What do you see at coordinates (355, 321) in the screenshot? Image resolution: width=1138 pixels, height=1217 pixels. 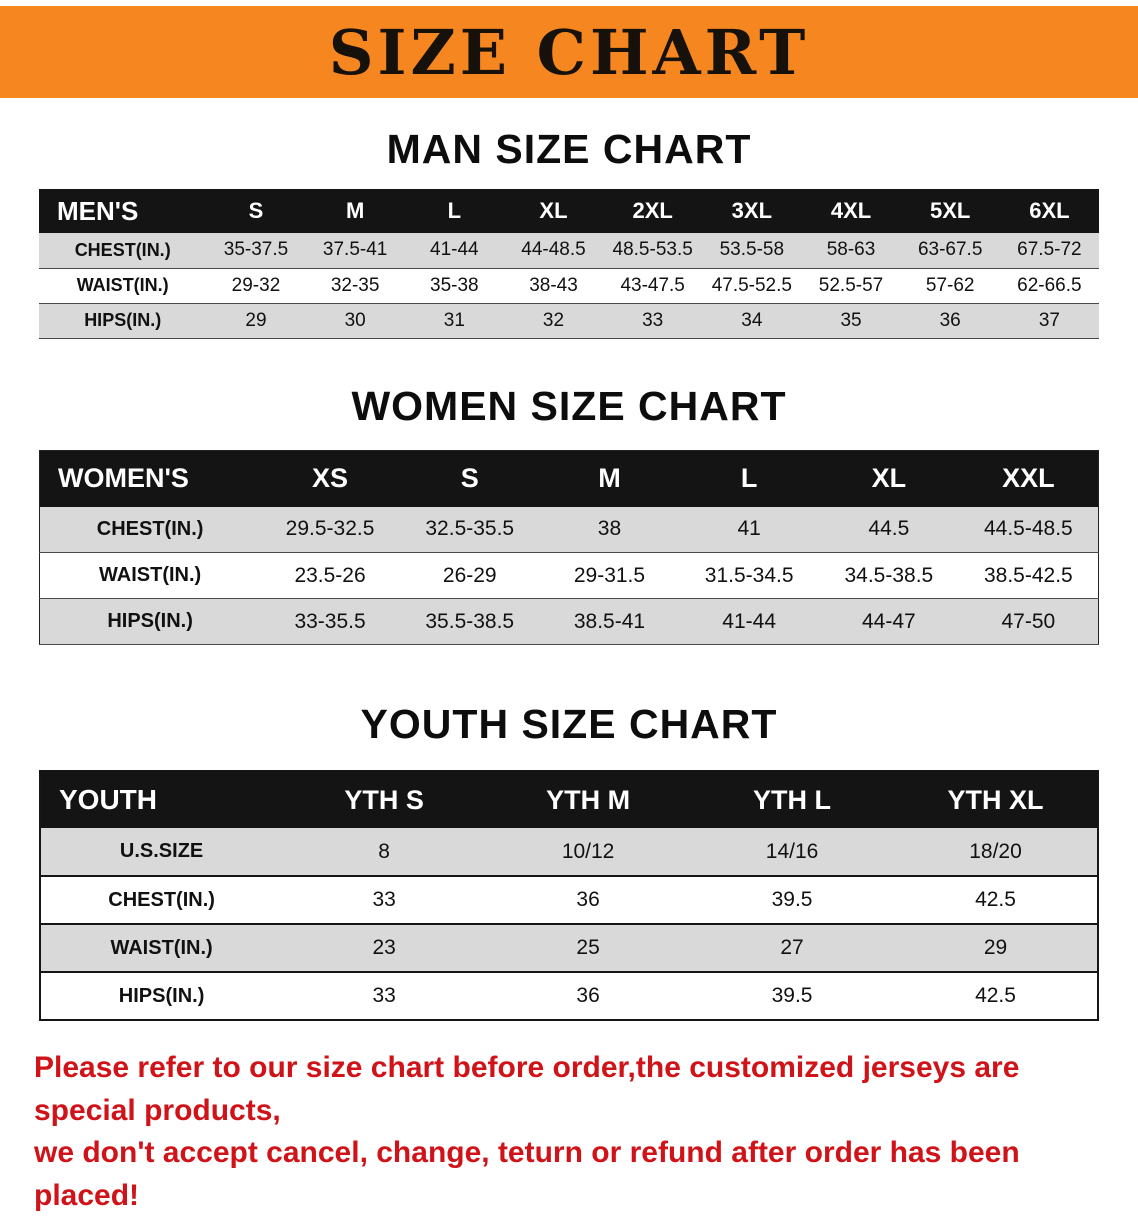 I see `size-value: 30` at bounding box center [355, 321].